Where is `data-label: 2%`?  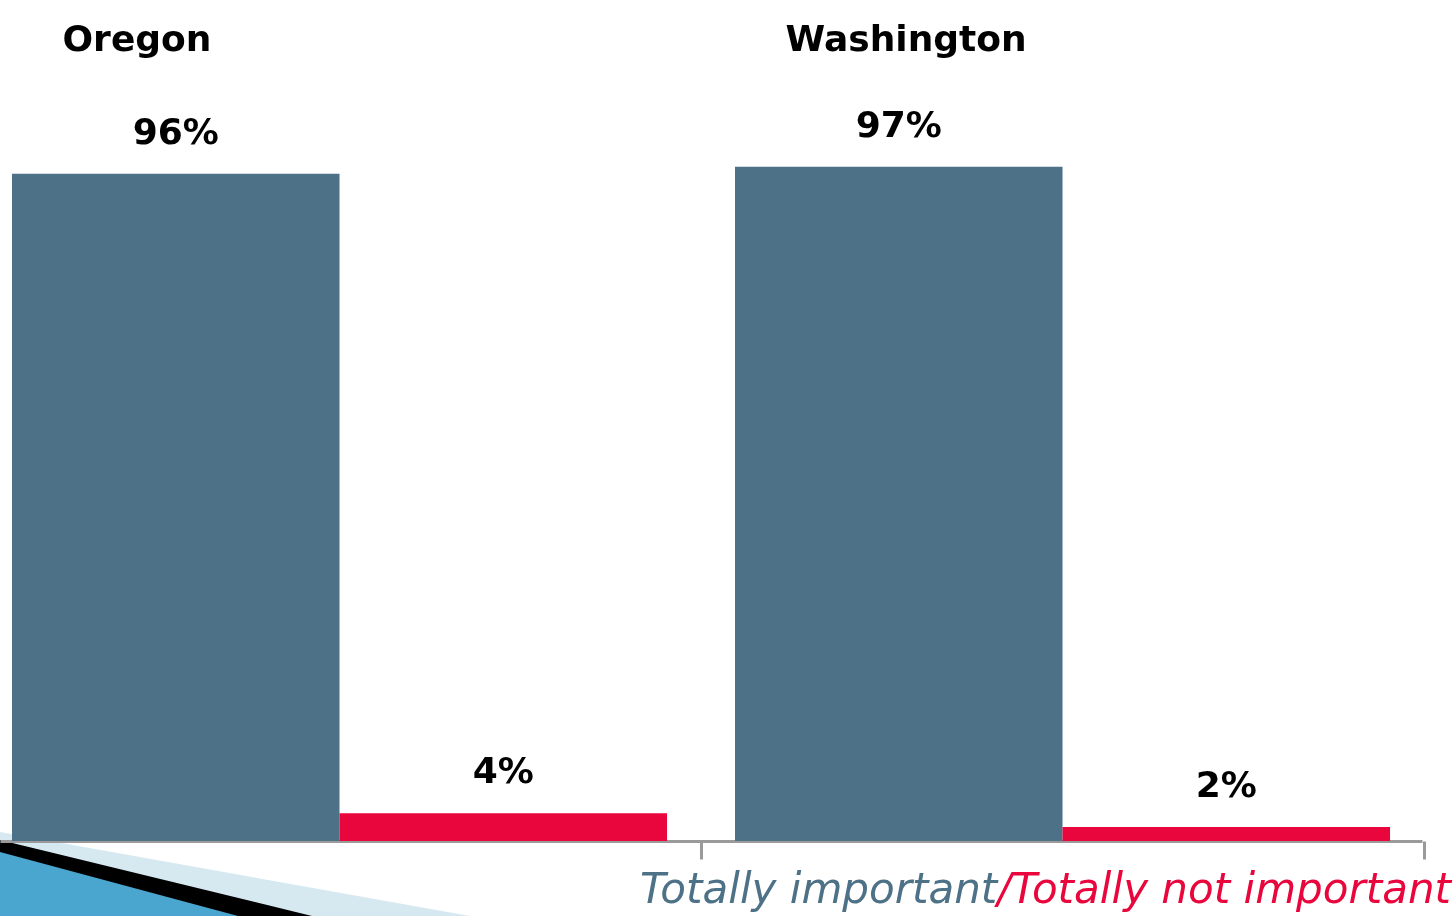
data-label: 2% is located at coordinates (1226, 785).